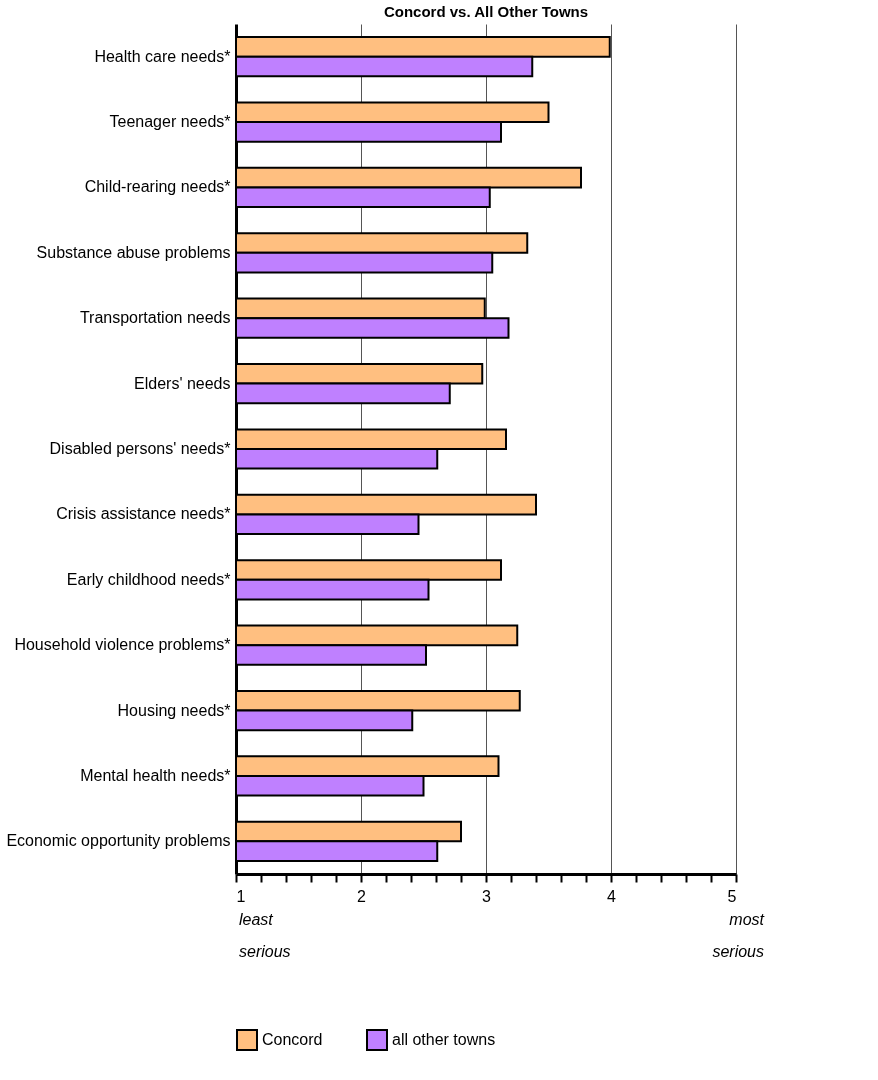  Describe the element at coordinates (292, 1039) in the screenshot. I see `legend-label: Concord` at that location.